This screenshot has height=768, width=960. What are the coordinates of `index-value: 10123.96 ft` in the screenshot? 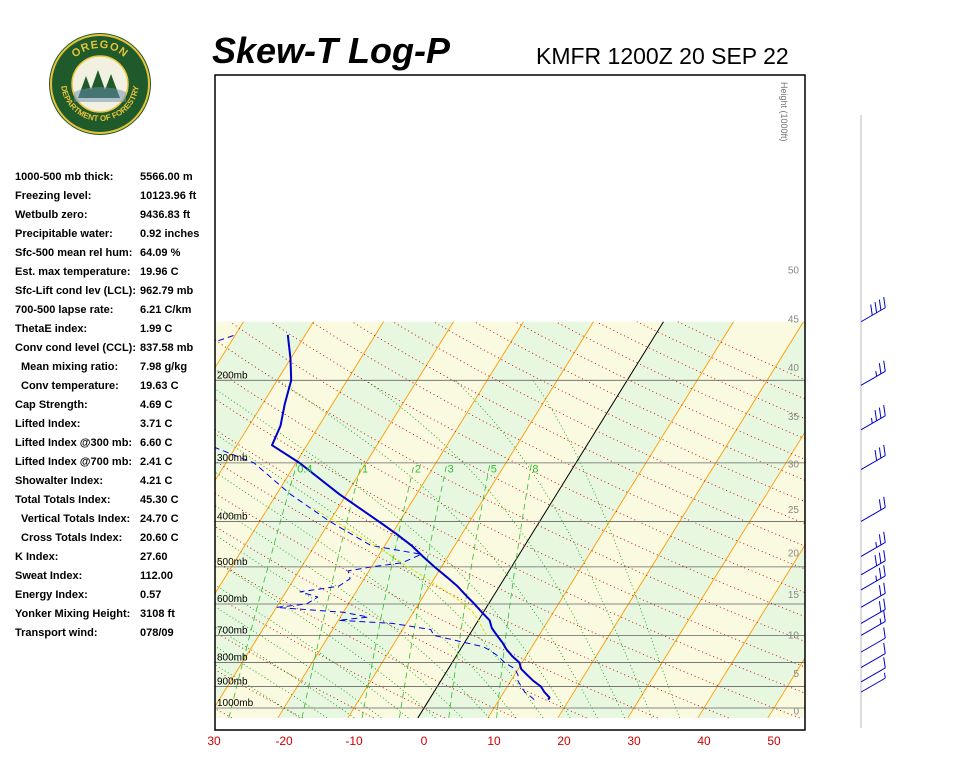 It's located at (168, 196).